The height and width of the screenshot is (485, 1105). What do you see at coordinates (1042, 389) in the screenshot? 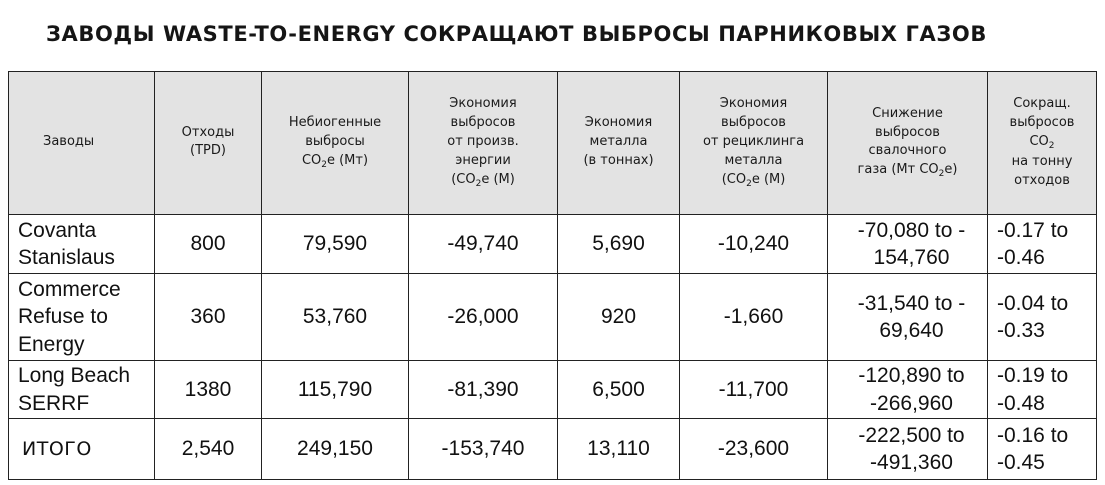
I see `per-ton-cell: -0.19 to -0.48` at bounding box center [1042, 389].